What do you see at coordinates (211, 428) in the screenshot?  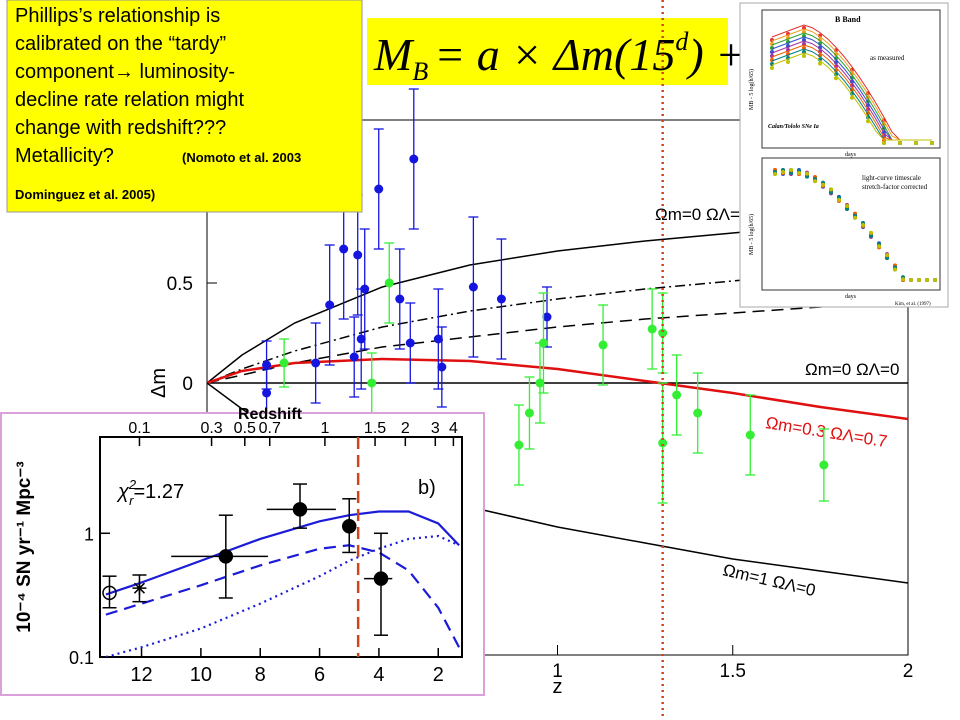 I see `top-tick-label: 0.3` at bounding box center [211, 428].